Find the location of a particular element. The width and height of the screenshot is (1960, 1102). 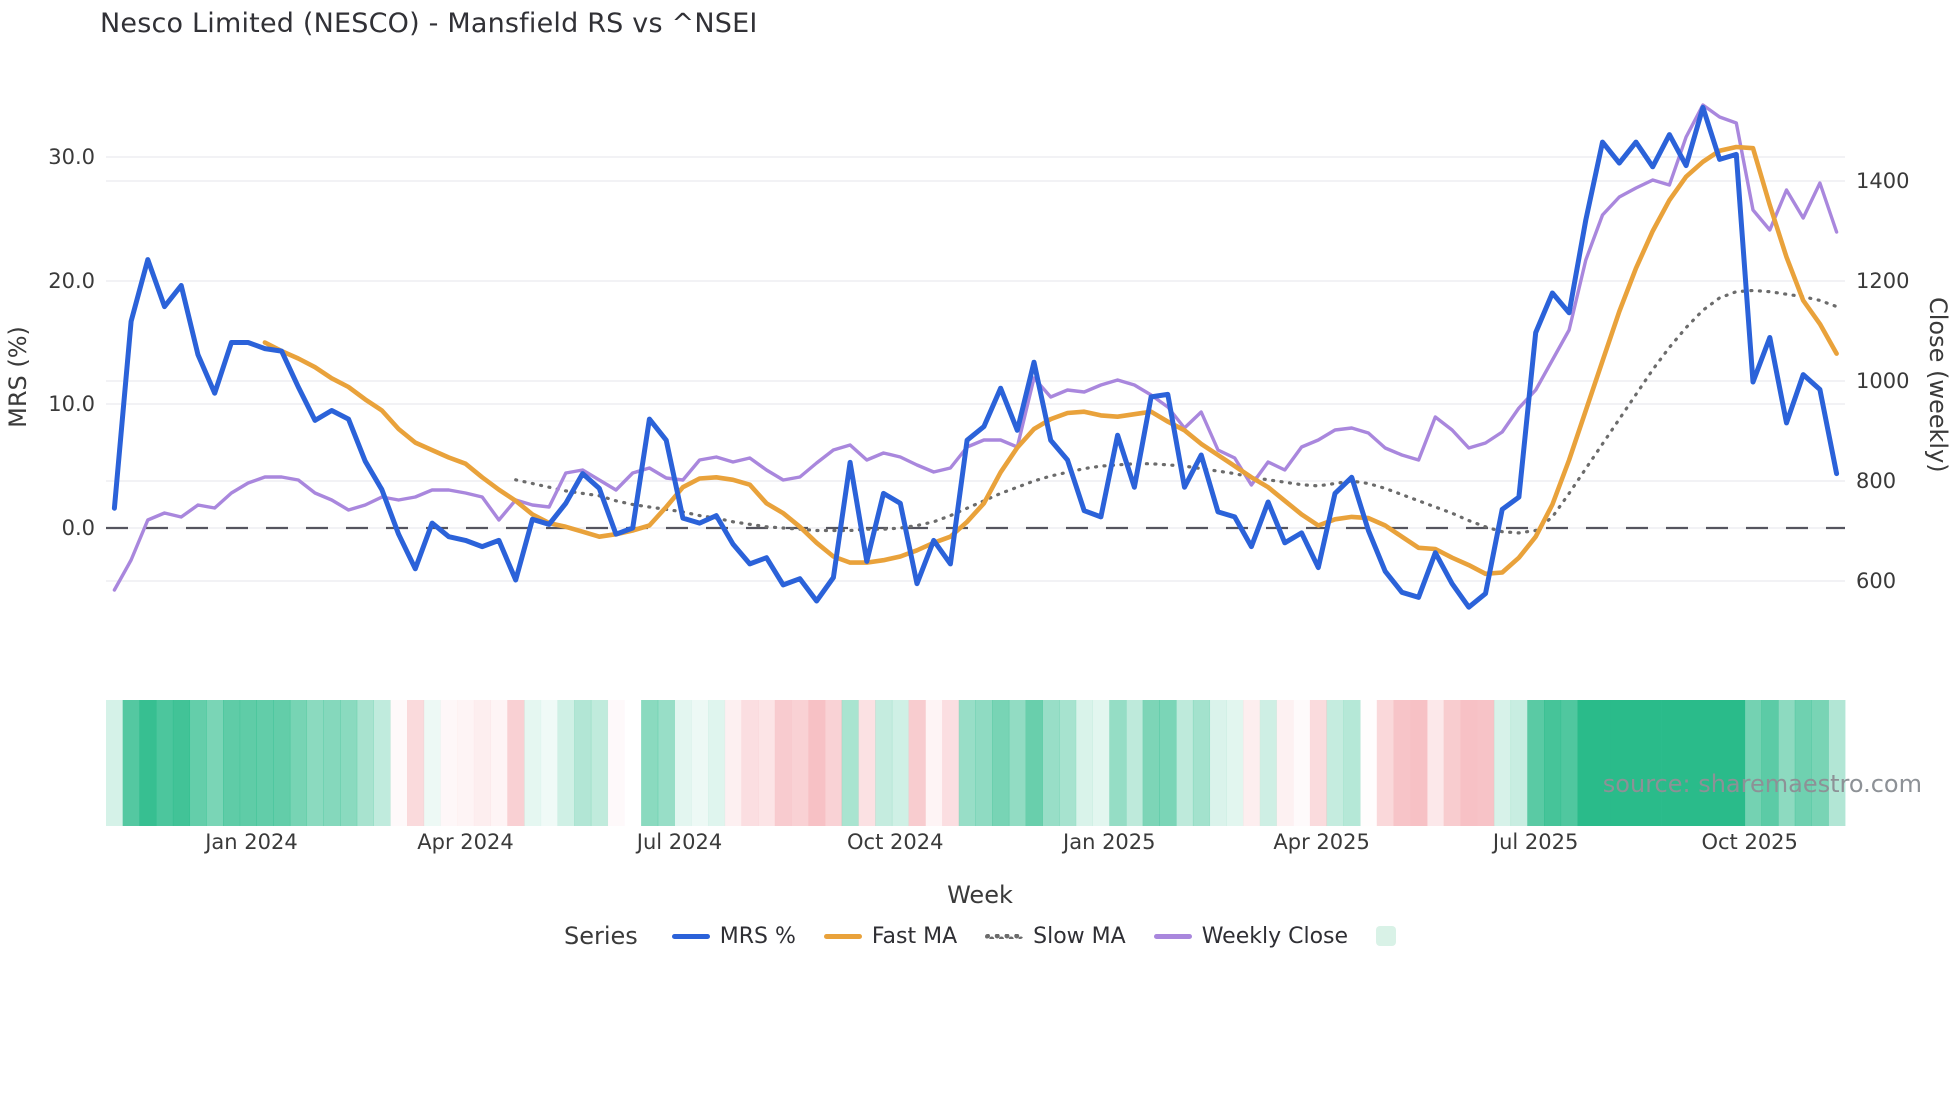

x-tick-label: Apr 2024 is located at coordinates (465, 842).